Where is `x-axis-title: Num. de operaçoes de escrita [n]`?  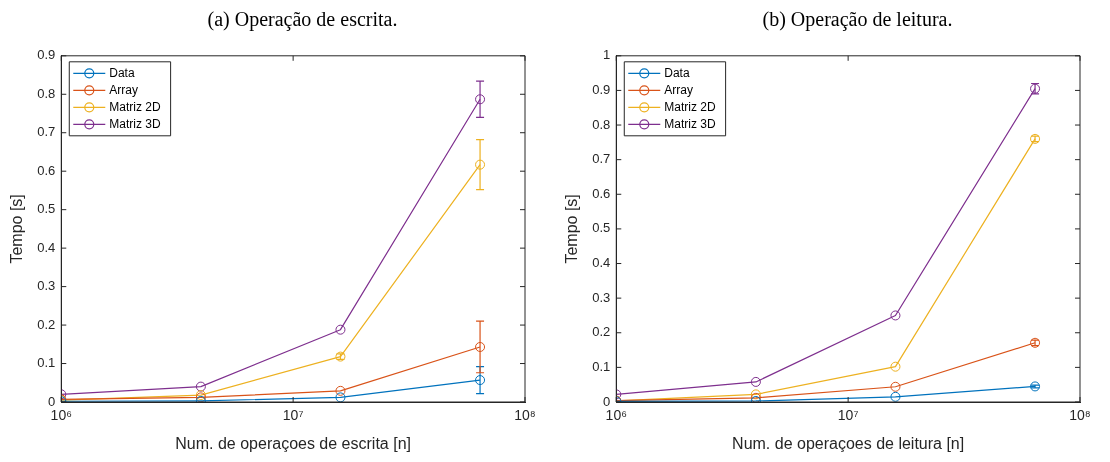
x-axis-title: Num. de operaçoes de escrita [n] is located at coordinates (293, 443).